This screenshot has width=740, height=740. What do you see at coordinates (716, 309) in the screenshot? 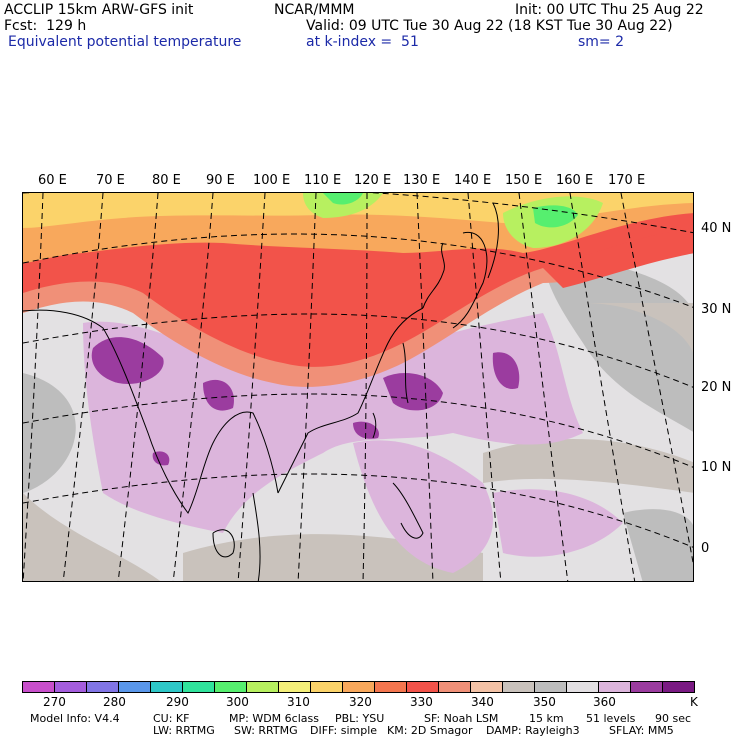
I see `lat-label: 30 N` at bounding box center [716, 309].